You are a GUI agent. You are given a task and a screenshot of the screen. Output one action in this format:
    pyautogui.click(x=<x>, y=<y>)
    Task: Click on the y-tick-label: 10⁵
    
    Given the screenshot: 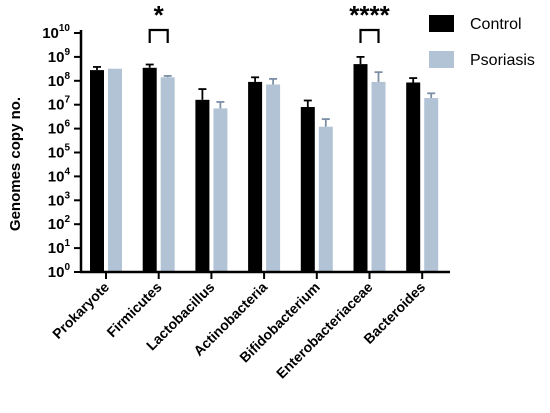 What is the action you would take?
    pyautogui.click(x=59, y=152)
    